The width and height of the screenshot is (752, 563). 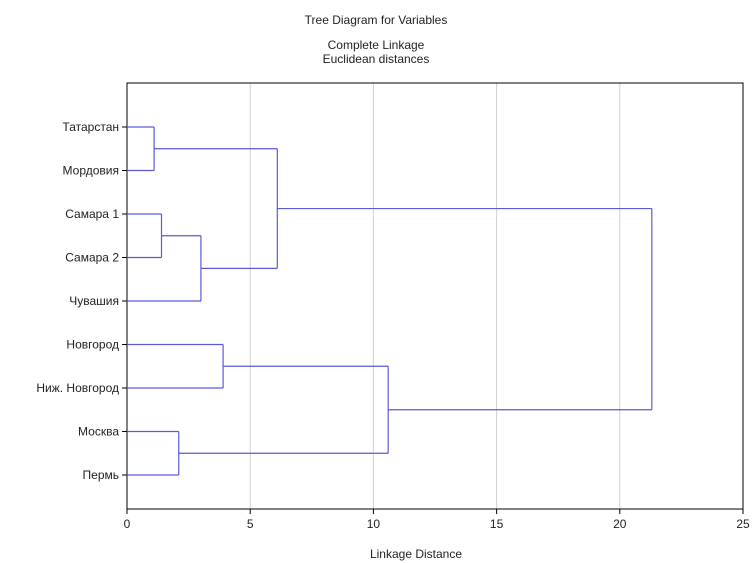 I want to click on x-tick-label-0: 0, so click(x=127, y=524).